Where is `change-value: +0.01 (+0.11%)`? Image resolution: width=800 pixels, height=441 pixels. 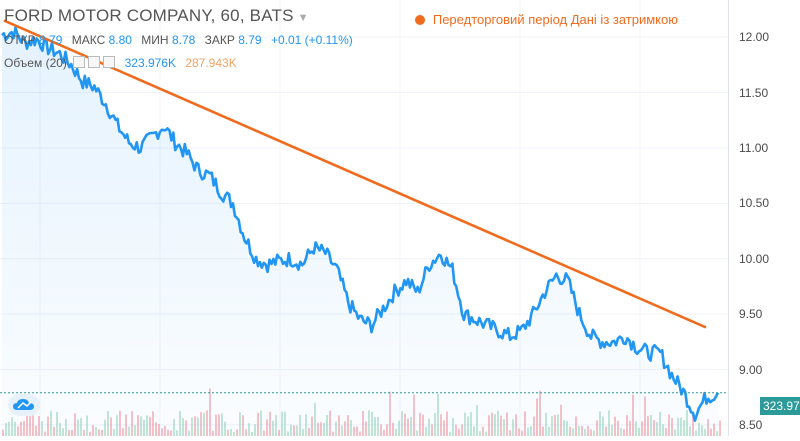 change-value: +0.01 (+0.11%) is located at coordinates (311, 40).